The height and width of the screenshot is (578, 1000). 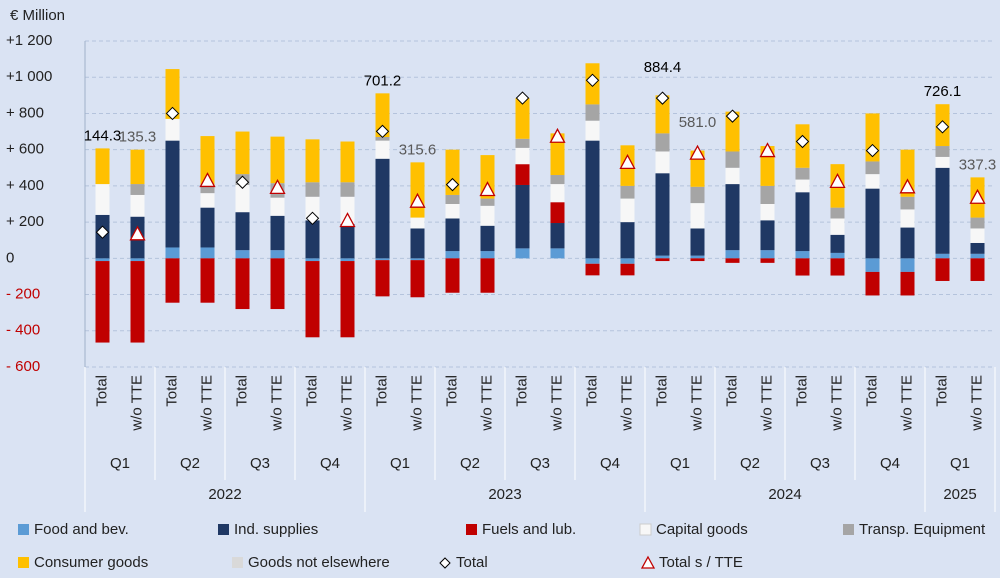 What do you see at coordinates (784, 494) in the screenshot?
I see `year-label: 2024` at bounding box center [784, 494].